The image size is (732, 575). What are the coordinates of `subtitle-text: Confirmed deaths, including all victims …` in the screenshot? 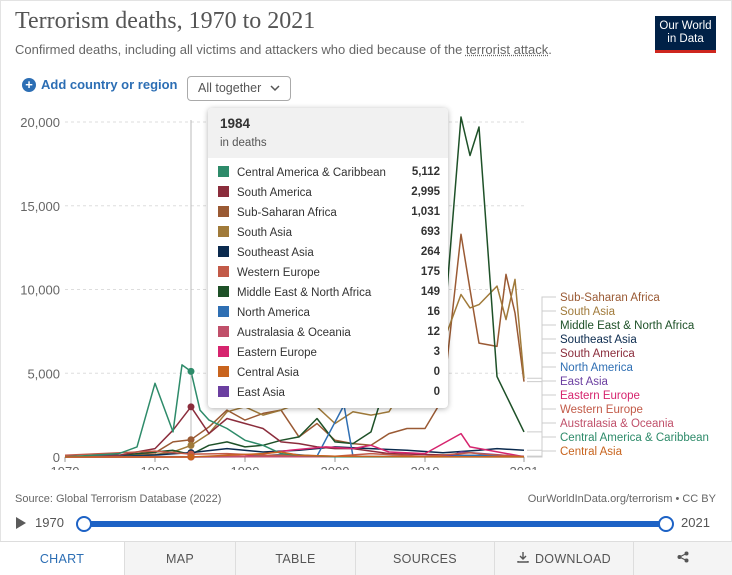 It's located at (240, 49).